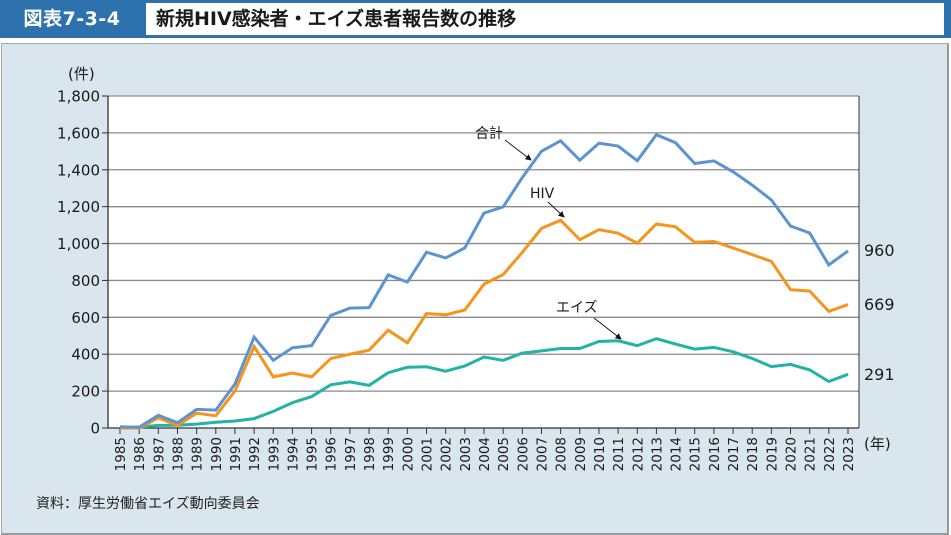 The width and height of the screenshot is (951, 535). I want to click on x-tick-label: 2002, so click(447, 454).